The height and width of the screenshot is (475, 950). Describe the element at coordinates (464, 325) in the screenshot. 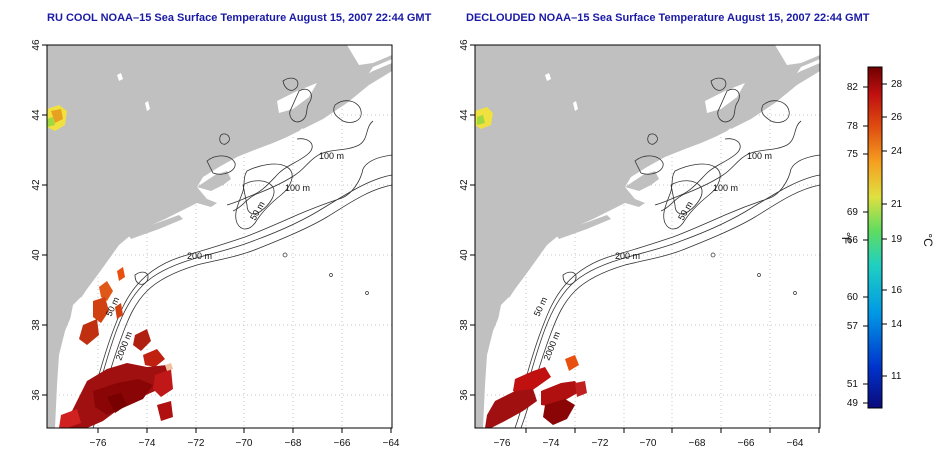

I see `right-y-tick: 38` at that location.